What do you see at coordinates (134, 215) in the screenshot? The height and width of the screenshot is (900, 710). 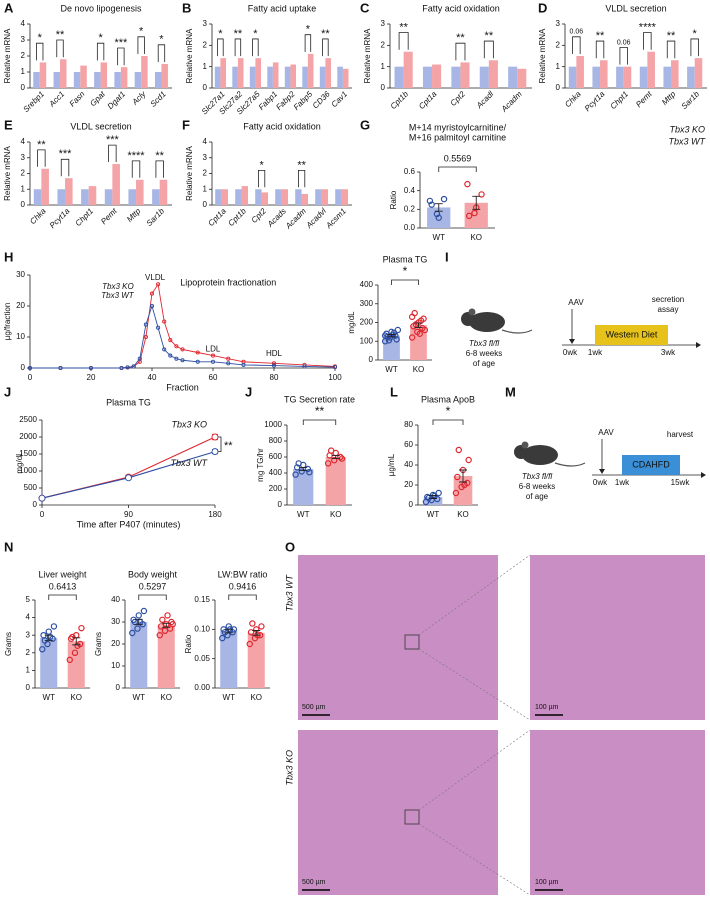 I see `x-tick-label: Mttp` at bounding box center [134, 215].